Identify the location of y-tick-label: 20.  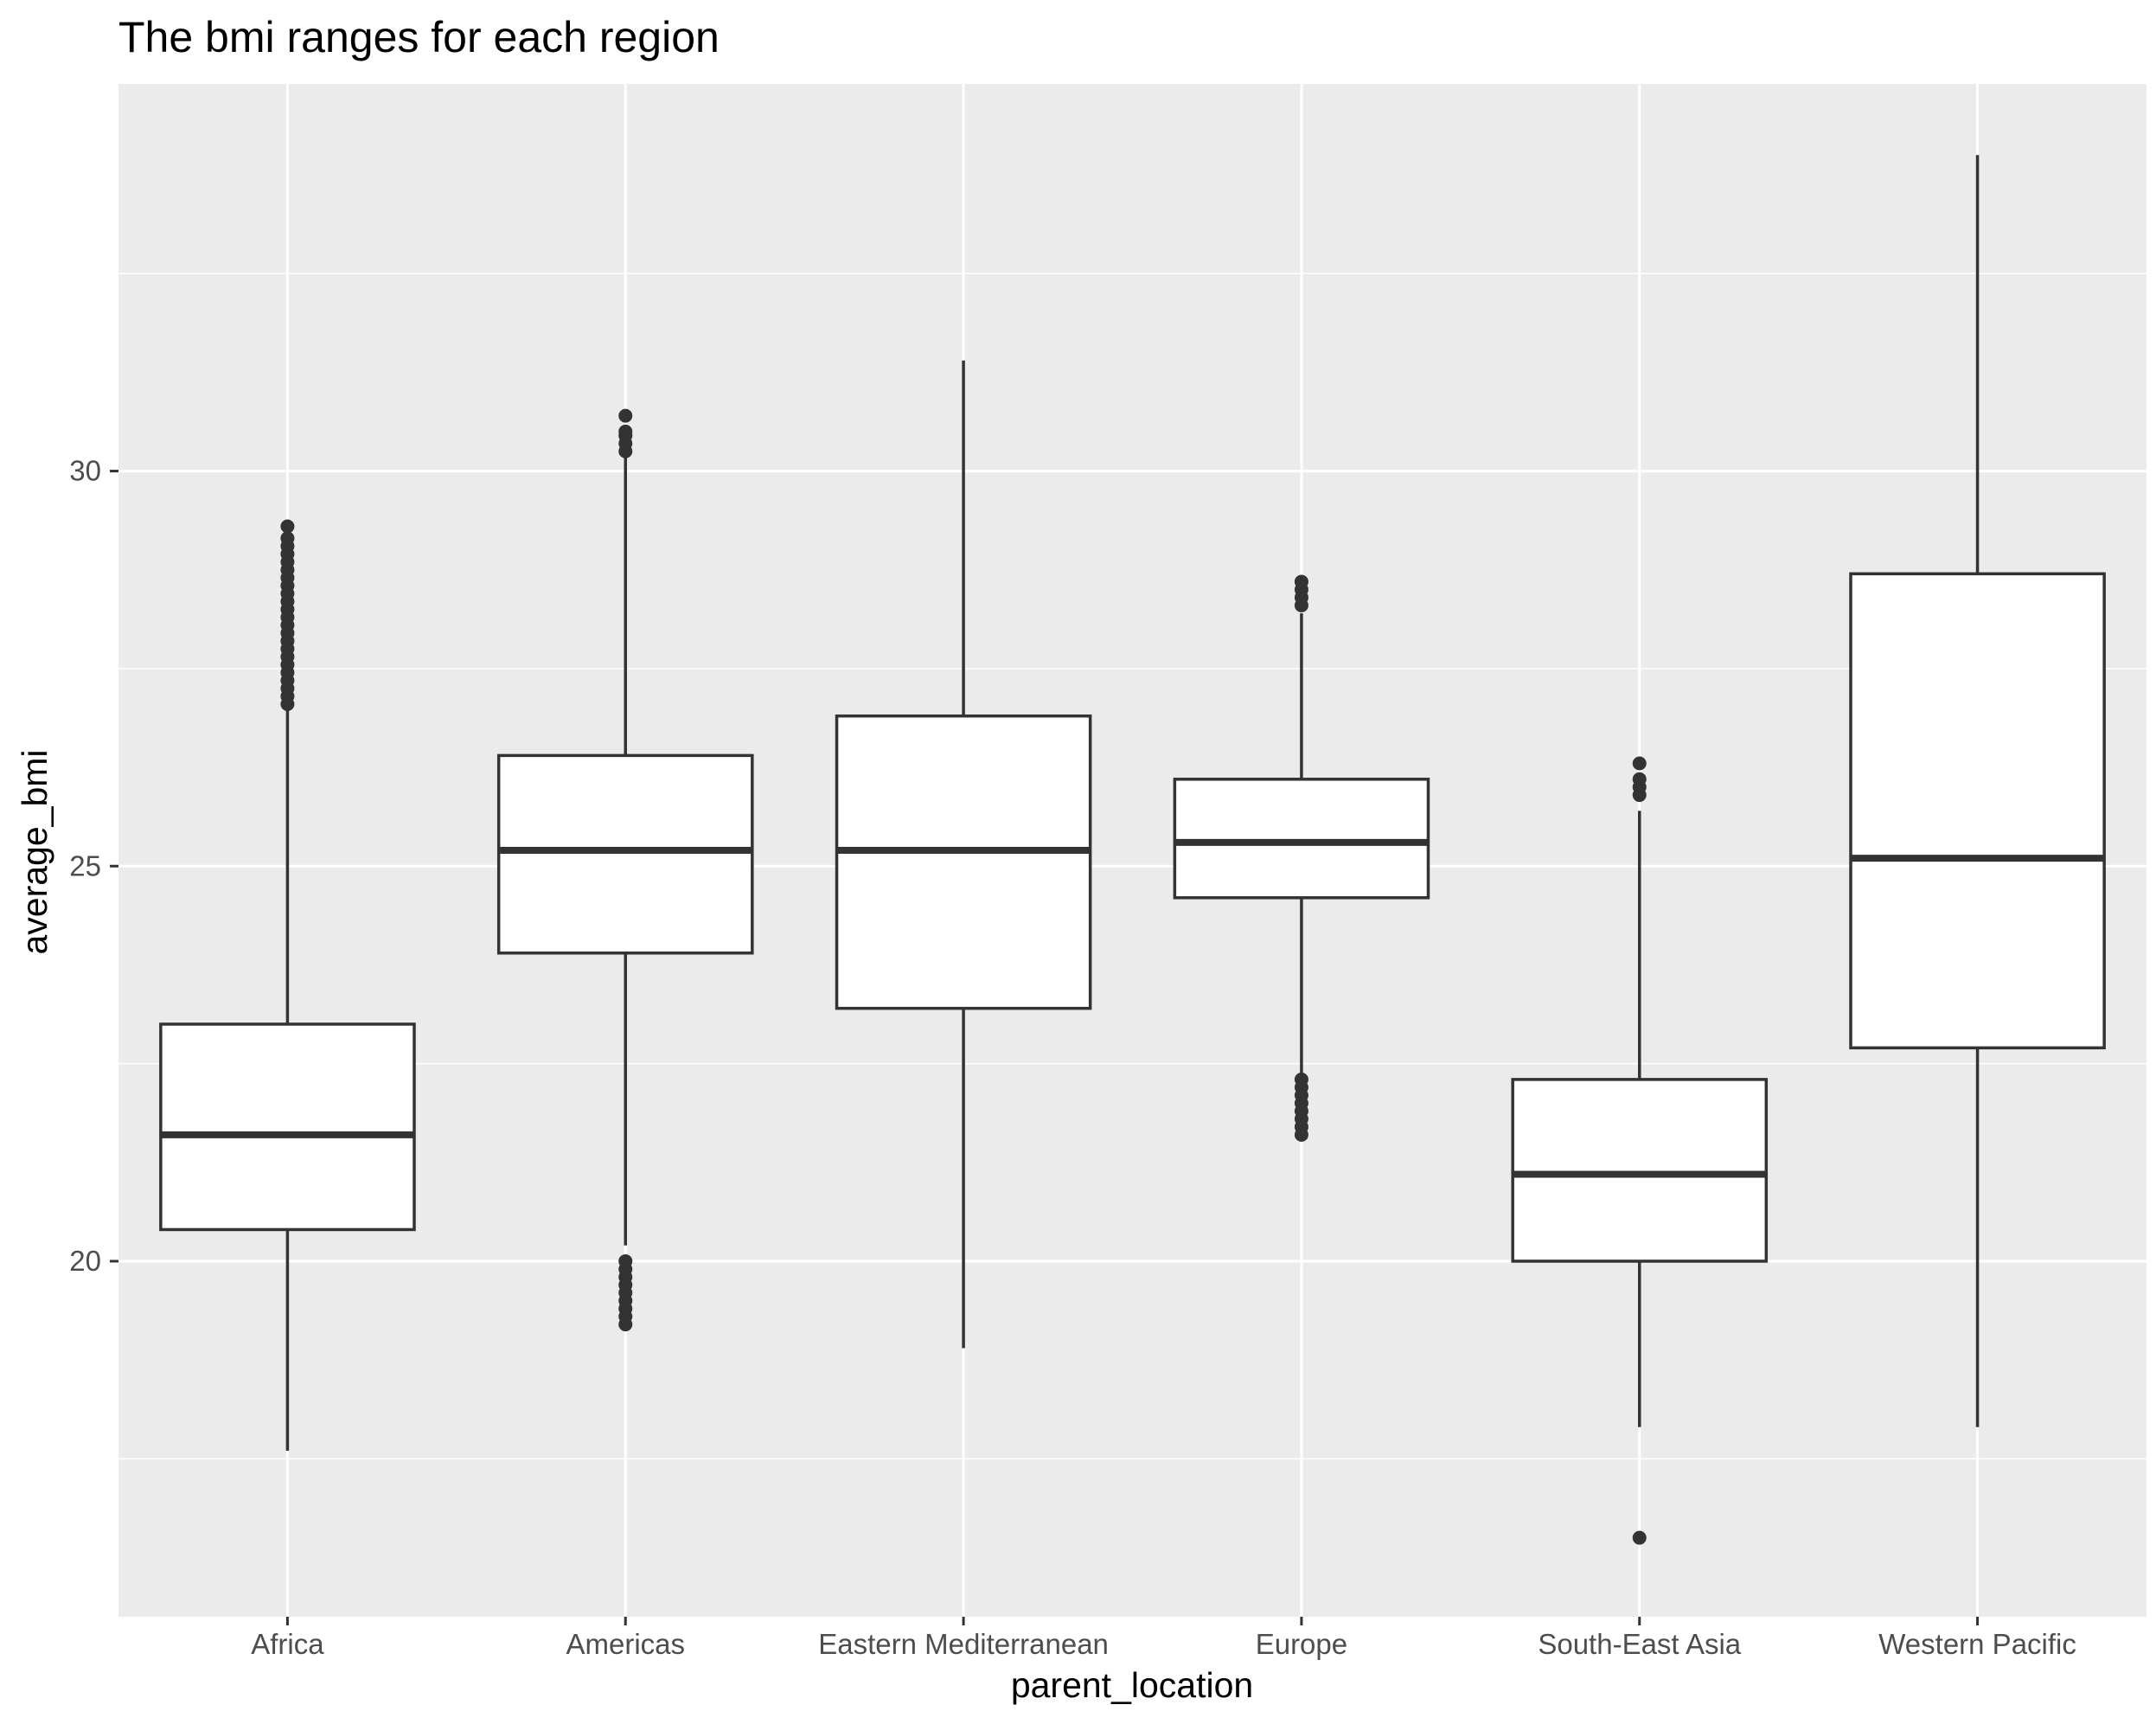
(85, 1261).